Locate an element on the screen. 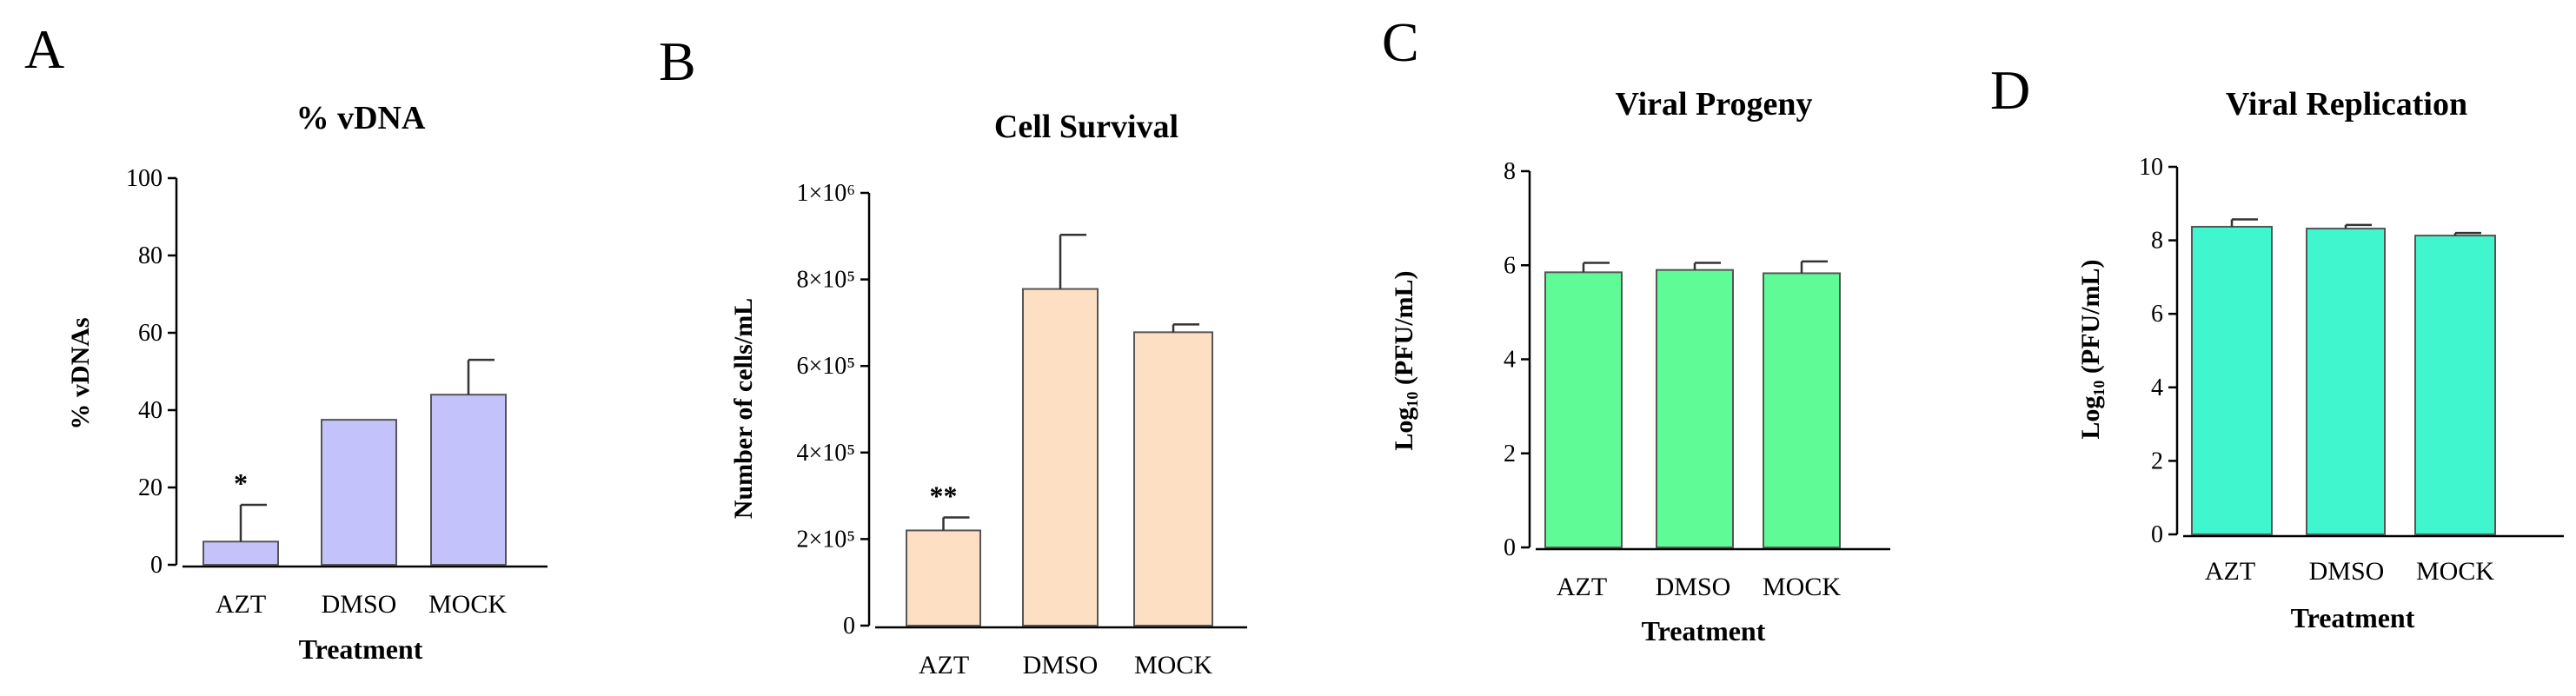 Image resolution: width=2576 pixels, height=696 pixels. panel-a-title: % vDNA is located at coordinates (361, 118).